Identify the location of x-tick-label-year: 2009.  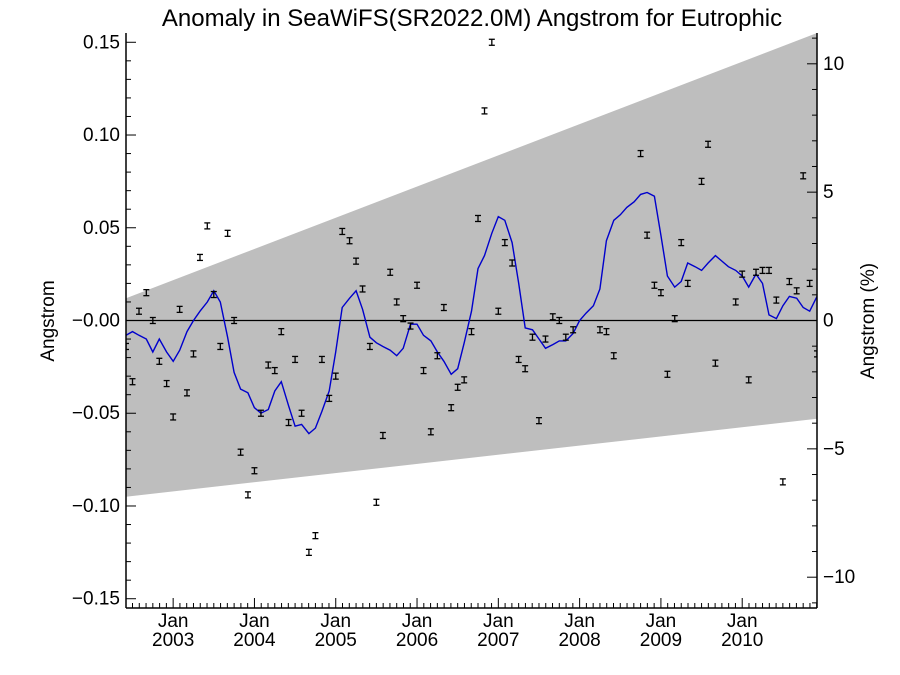
(661, 640).